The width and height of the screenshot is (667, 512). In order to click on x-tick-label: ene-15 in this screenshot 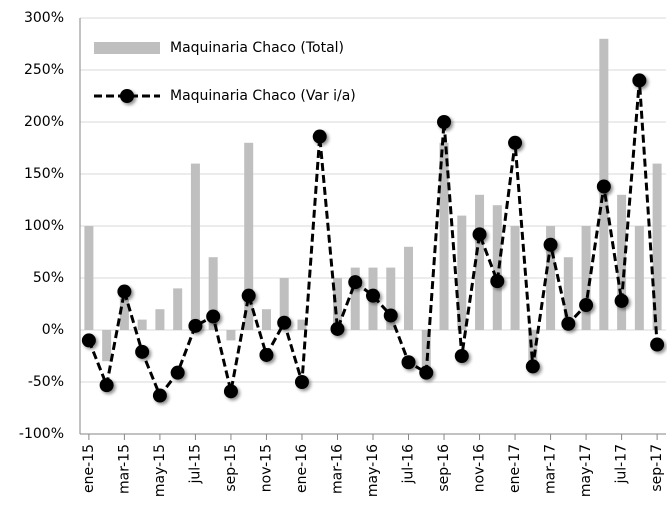, I will do `click(89, 468)`.